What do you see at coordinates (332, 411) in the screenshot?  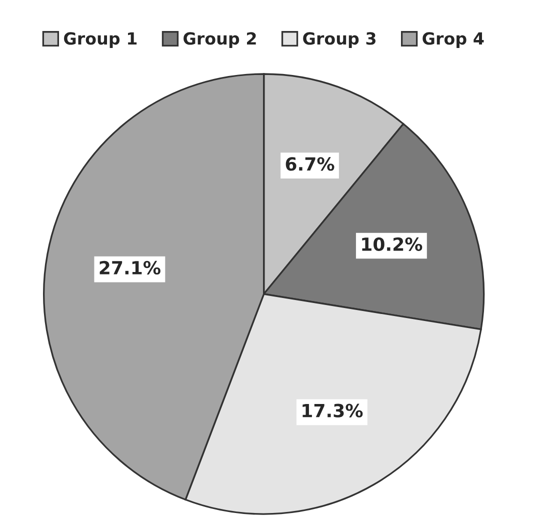 I see `data-label: 17.3%` at bounding box center [332, 411].